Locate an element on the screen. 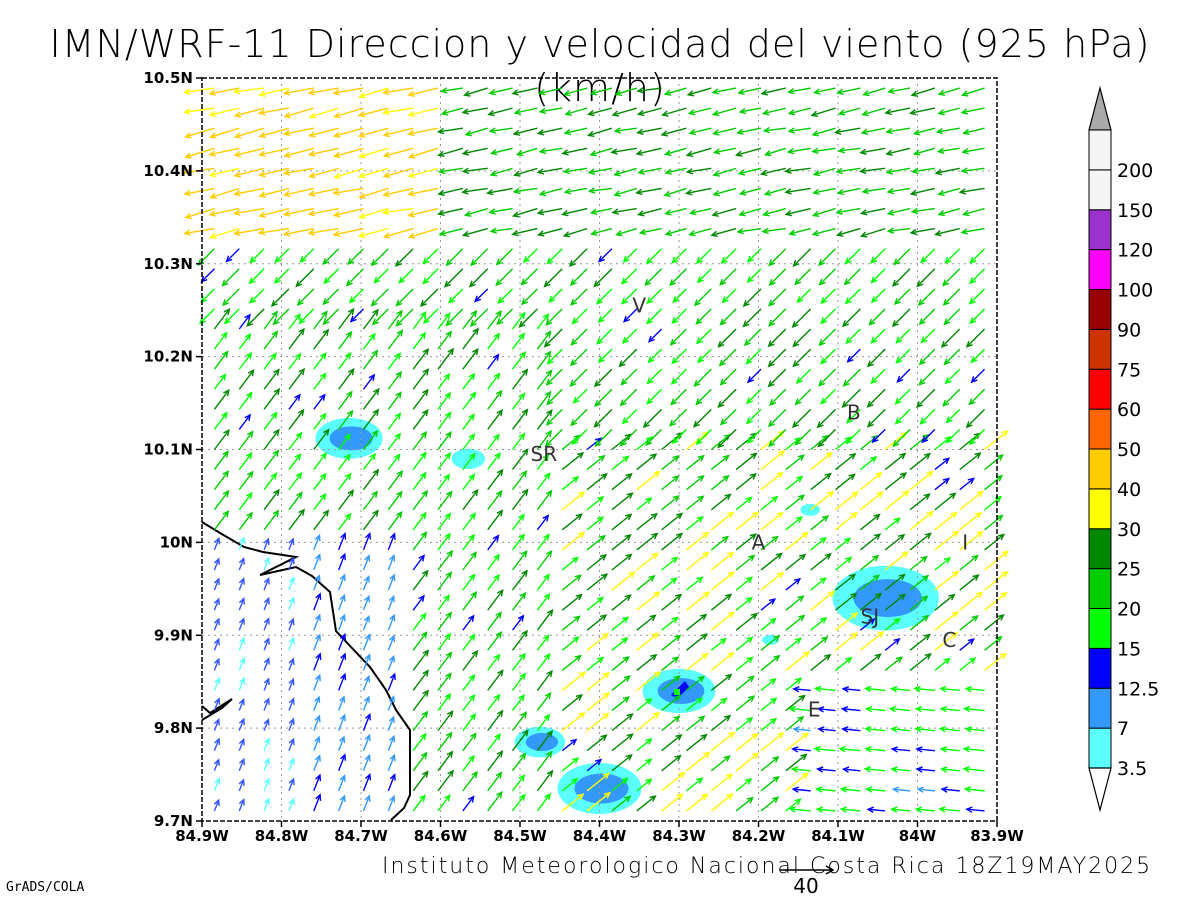  place-label: I is located at coordinates (965, 542).